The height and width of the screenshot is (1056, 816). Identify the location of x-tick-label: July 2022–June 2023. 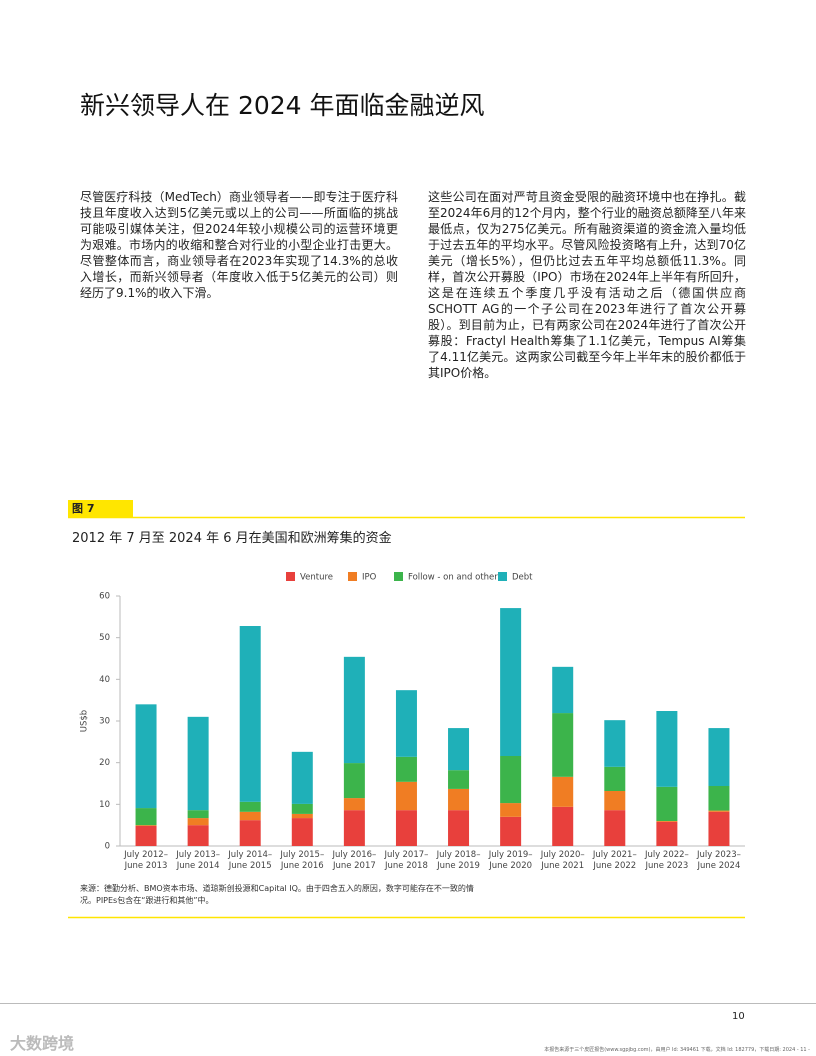
(666, 860).